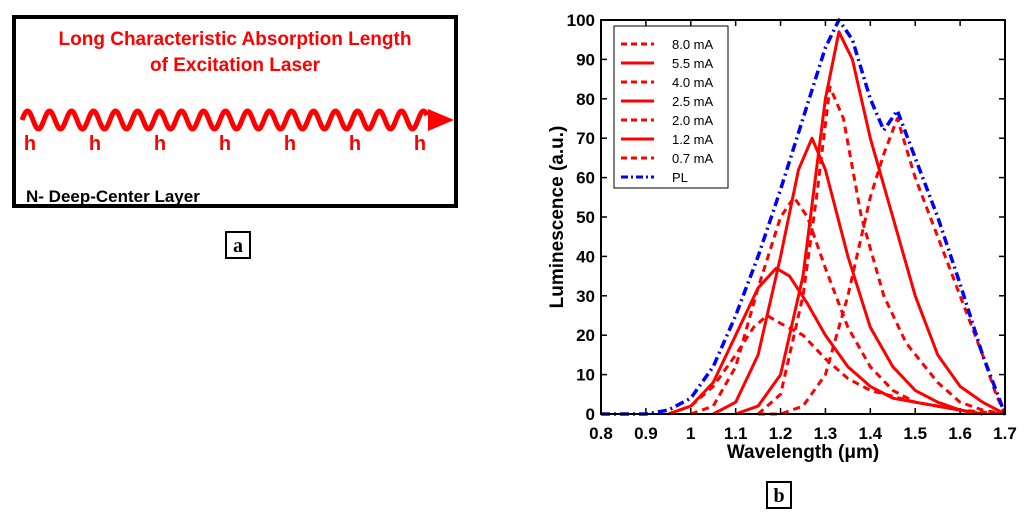 Image resolution: width=1024 pixels, height=516 pixels. I want to click on y-tick-label: 90, so click(585, 59).